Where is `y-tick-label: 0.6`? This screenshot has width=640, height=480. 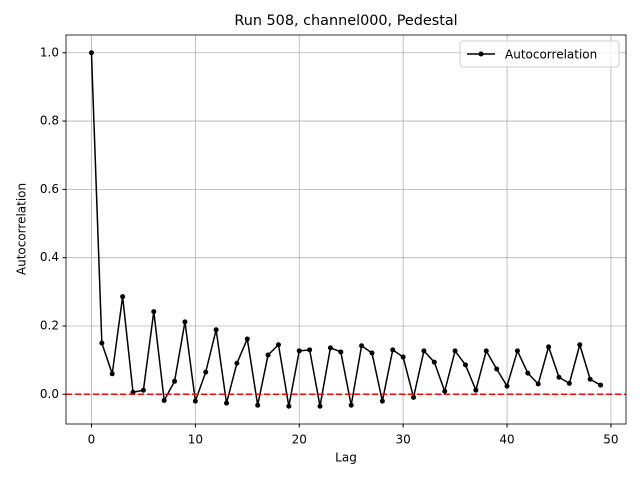
y-tick-label: 0.6 is located at coordinates (49, 189).